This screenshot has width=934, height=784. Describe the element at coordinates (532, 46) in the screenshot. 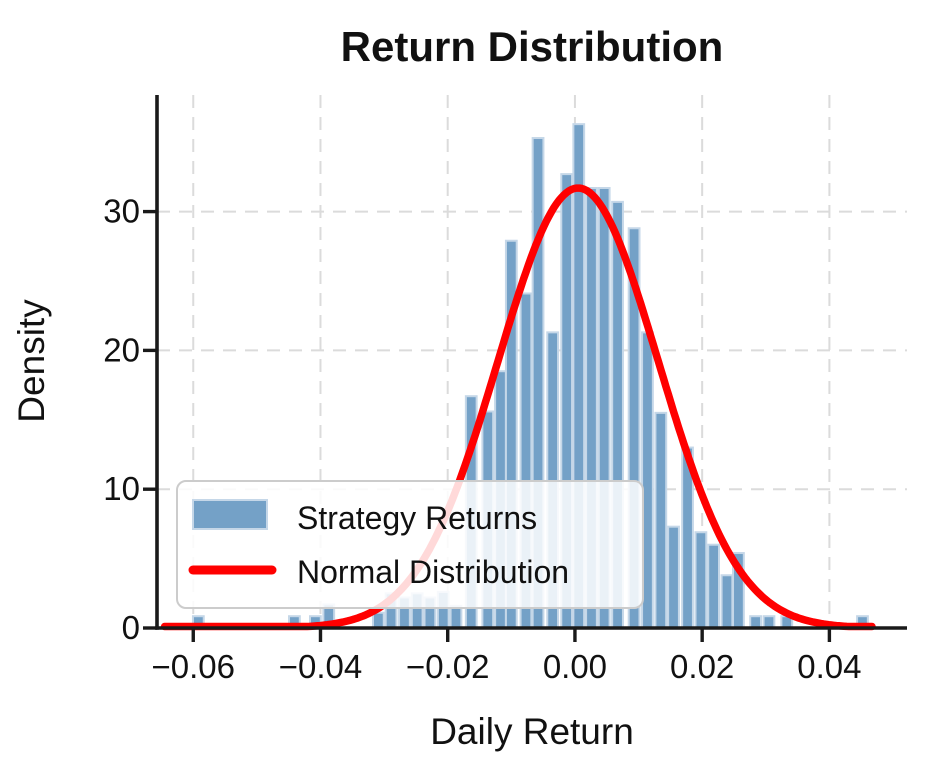

I see `plot-title: Return Distribution` at that location.